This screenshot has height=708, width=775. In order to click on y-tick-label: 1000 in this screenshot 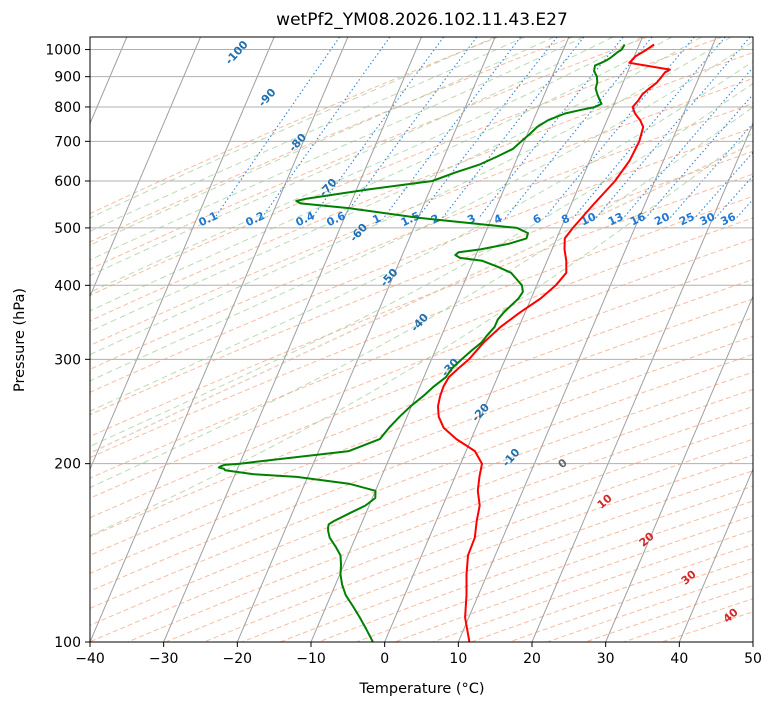, I will do `click(63, 51)`.